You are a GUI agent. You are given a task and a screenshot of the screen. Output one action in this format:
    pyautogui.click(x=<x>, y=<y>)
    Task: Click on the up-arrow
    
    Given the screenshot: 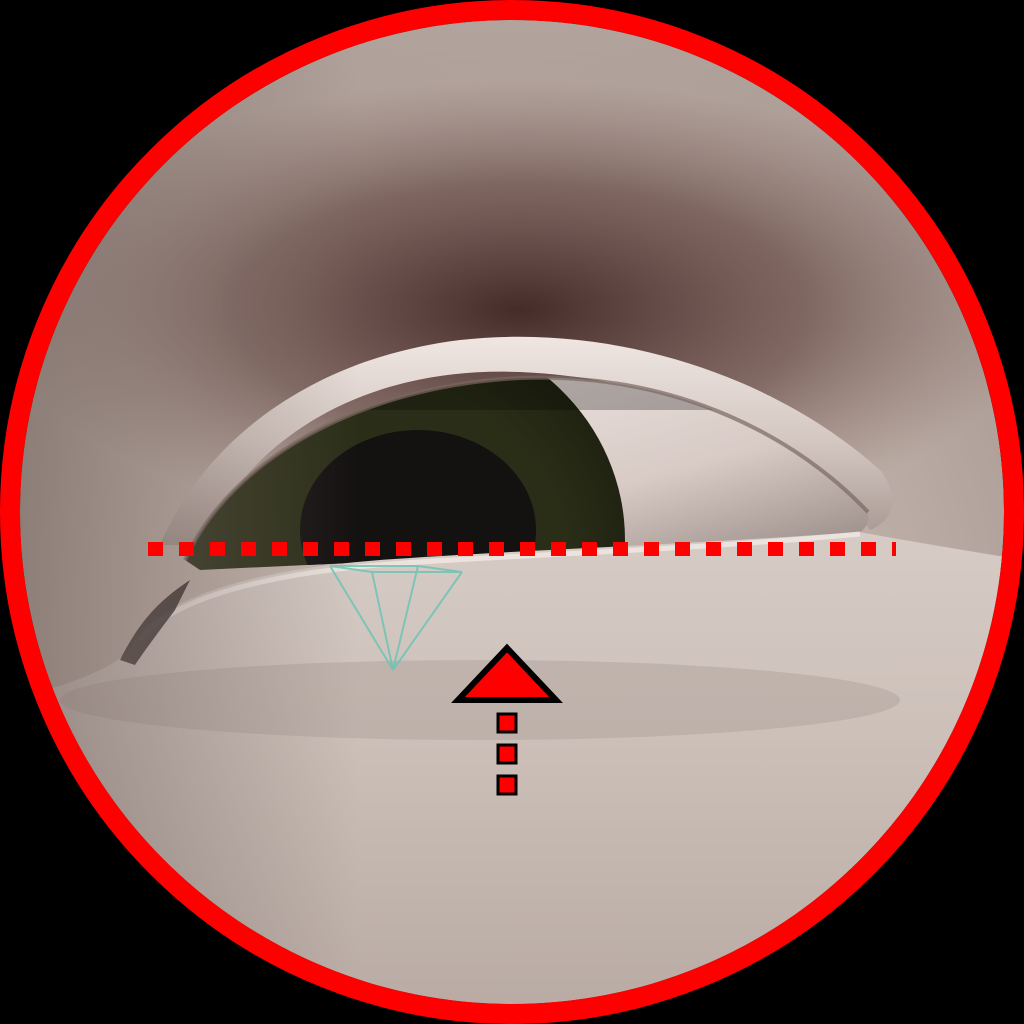 What is the action you would take?
    pyautogui.click(x=507, y=719)
    